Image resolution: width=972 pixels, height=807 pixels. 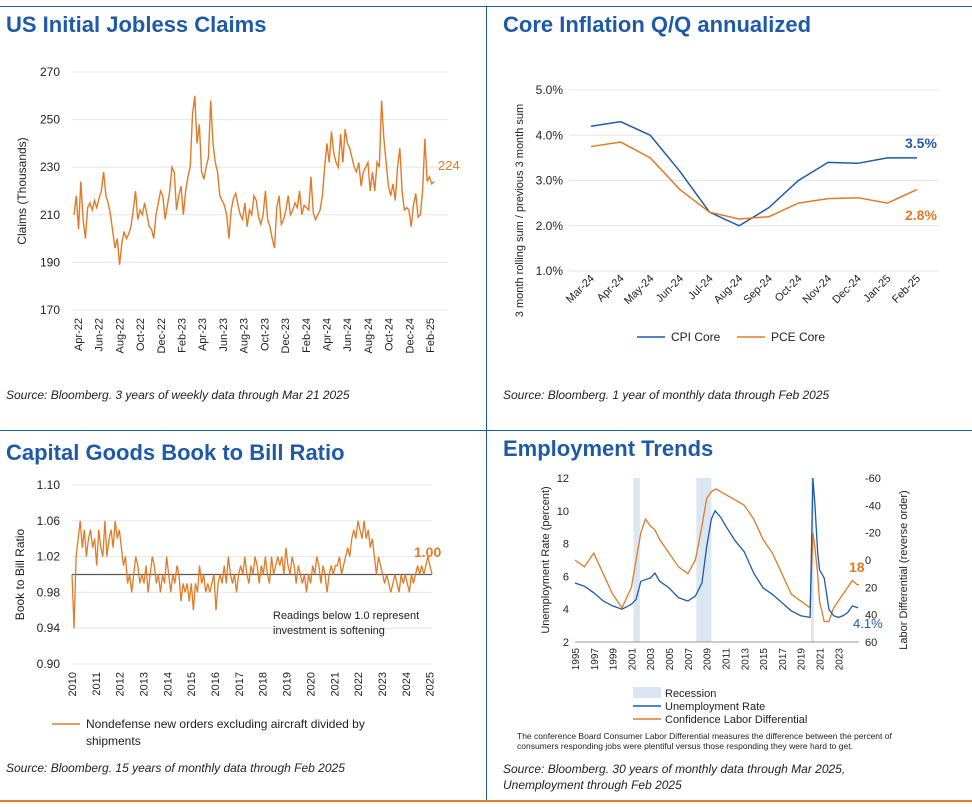 I want to click on y-tick-label: 1.02, so click(x=49, y=557).